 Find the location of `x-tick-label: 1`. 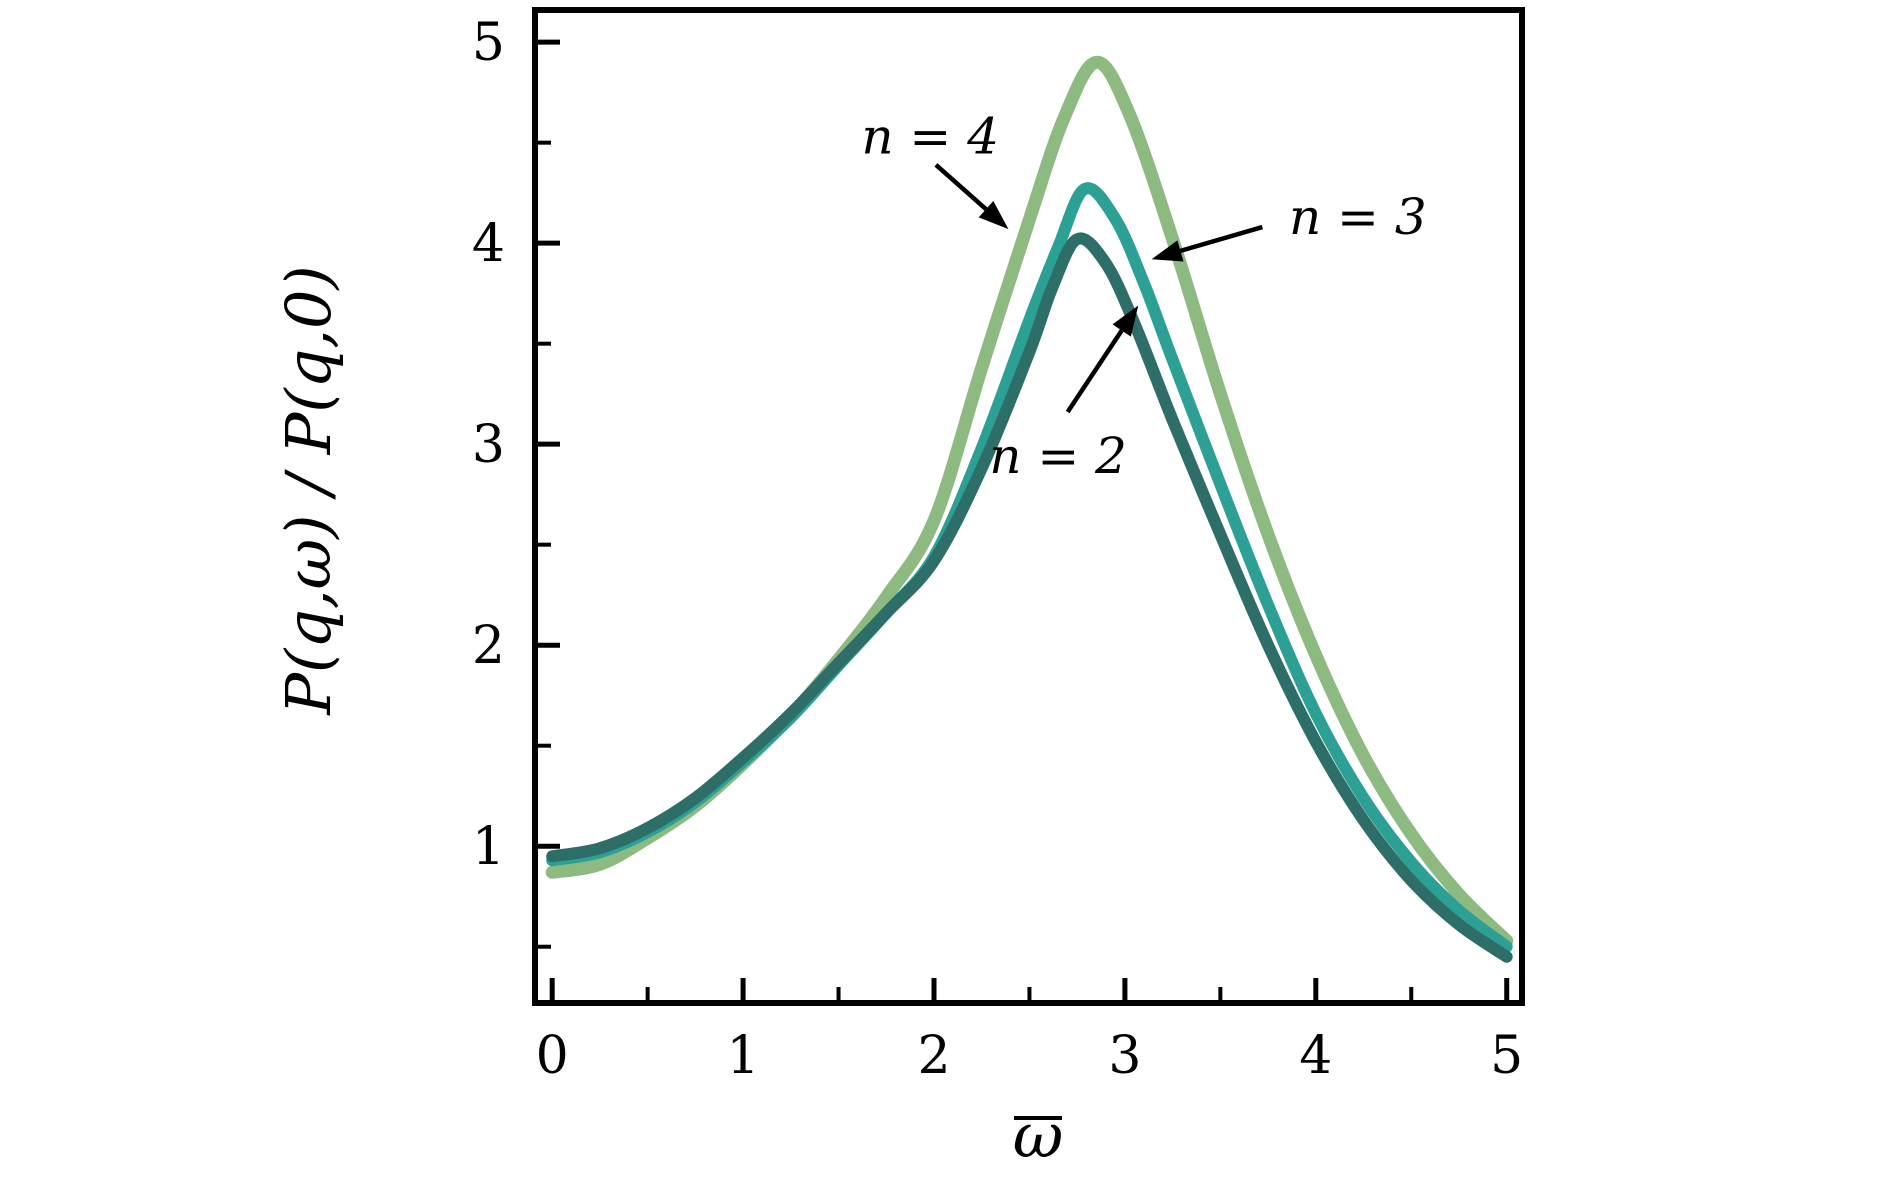

x-tick-label: 1 is located at coordinates (743, 1056).